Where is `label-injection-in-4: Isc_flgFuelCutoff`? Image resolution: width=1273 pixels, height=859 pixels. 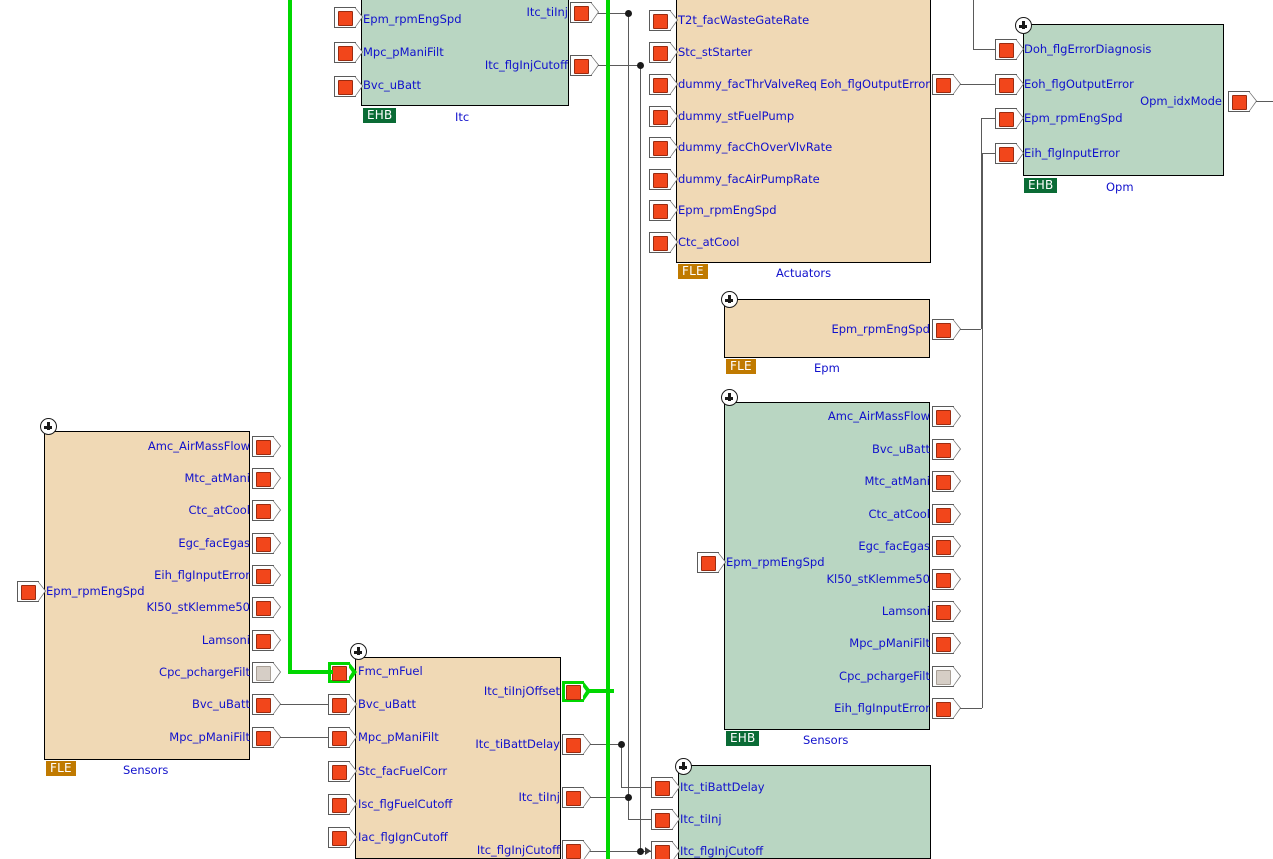 label-injection-in-4: Isc_flgFuelCutoff is located at coordinates (405, 804).